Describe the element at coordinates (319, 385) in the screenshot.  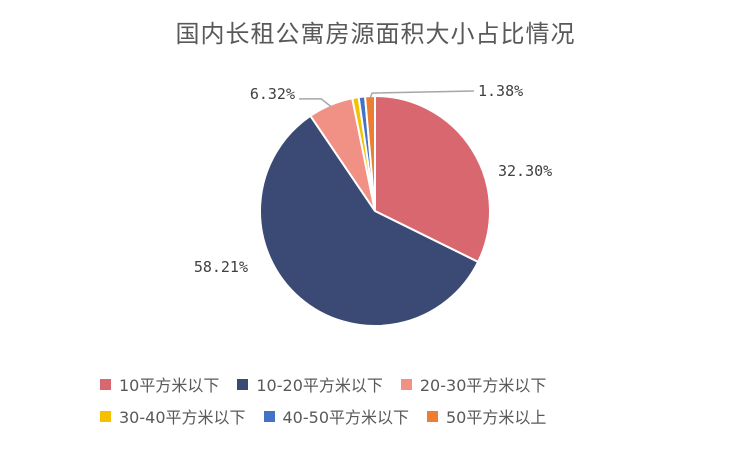
I see `legend-label: 10-20平方米以下` at that location.